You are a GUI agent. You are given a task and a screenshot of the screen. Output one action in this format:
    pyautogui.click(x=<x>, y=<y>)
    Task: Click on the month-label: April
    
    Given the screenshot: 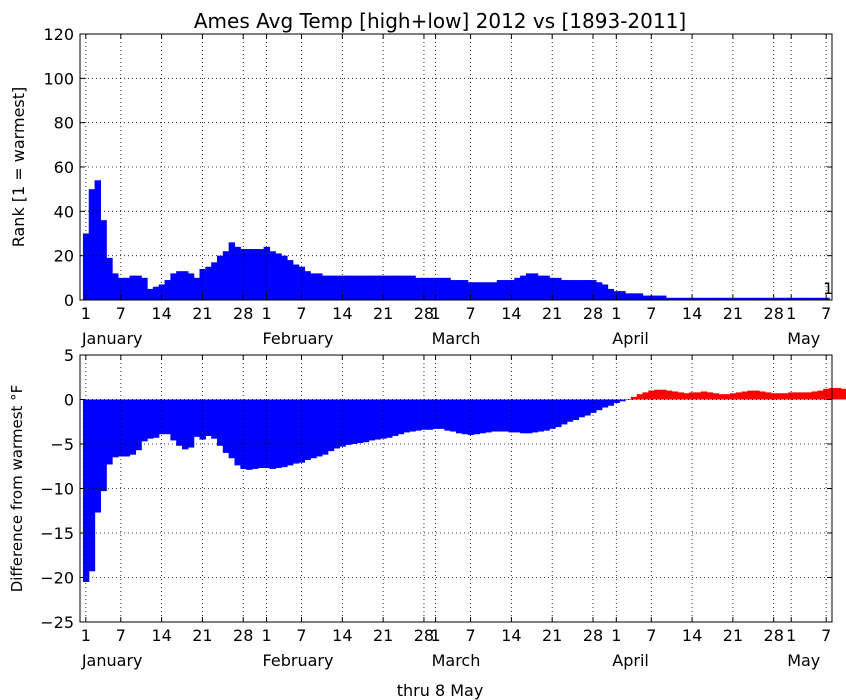 What is the action you would take?
    pyautogui.click(x=630, y=660)
    